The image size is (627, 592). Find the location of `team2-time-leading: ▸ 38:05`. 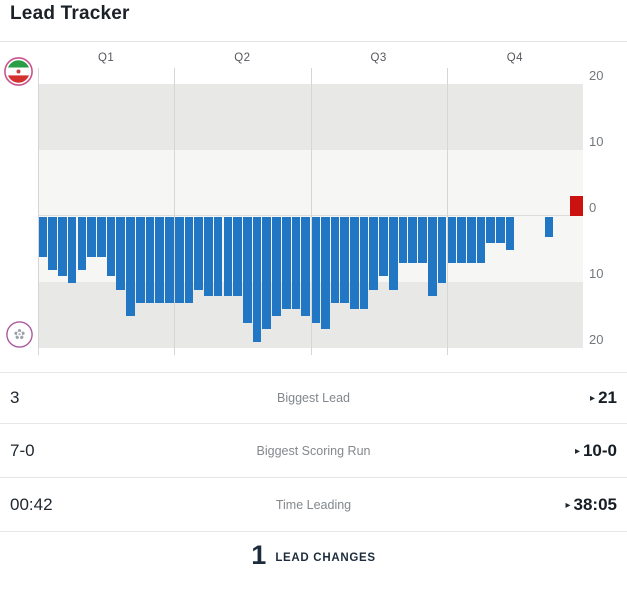

team2-time-leading: ▸ 38:05 is located at coordinates (591, 504).